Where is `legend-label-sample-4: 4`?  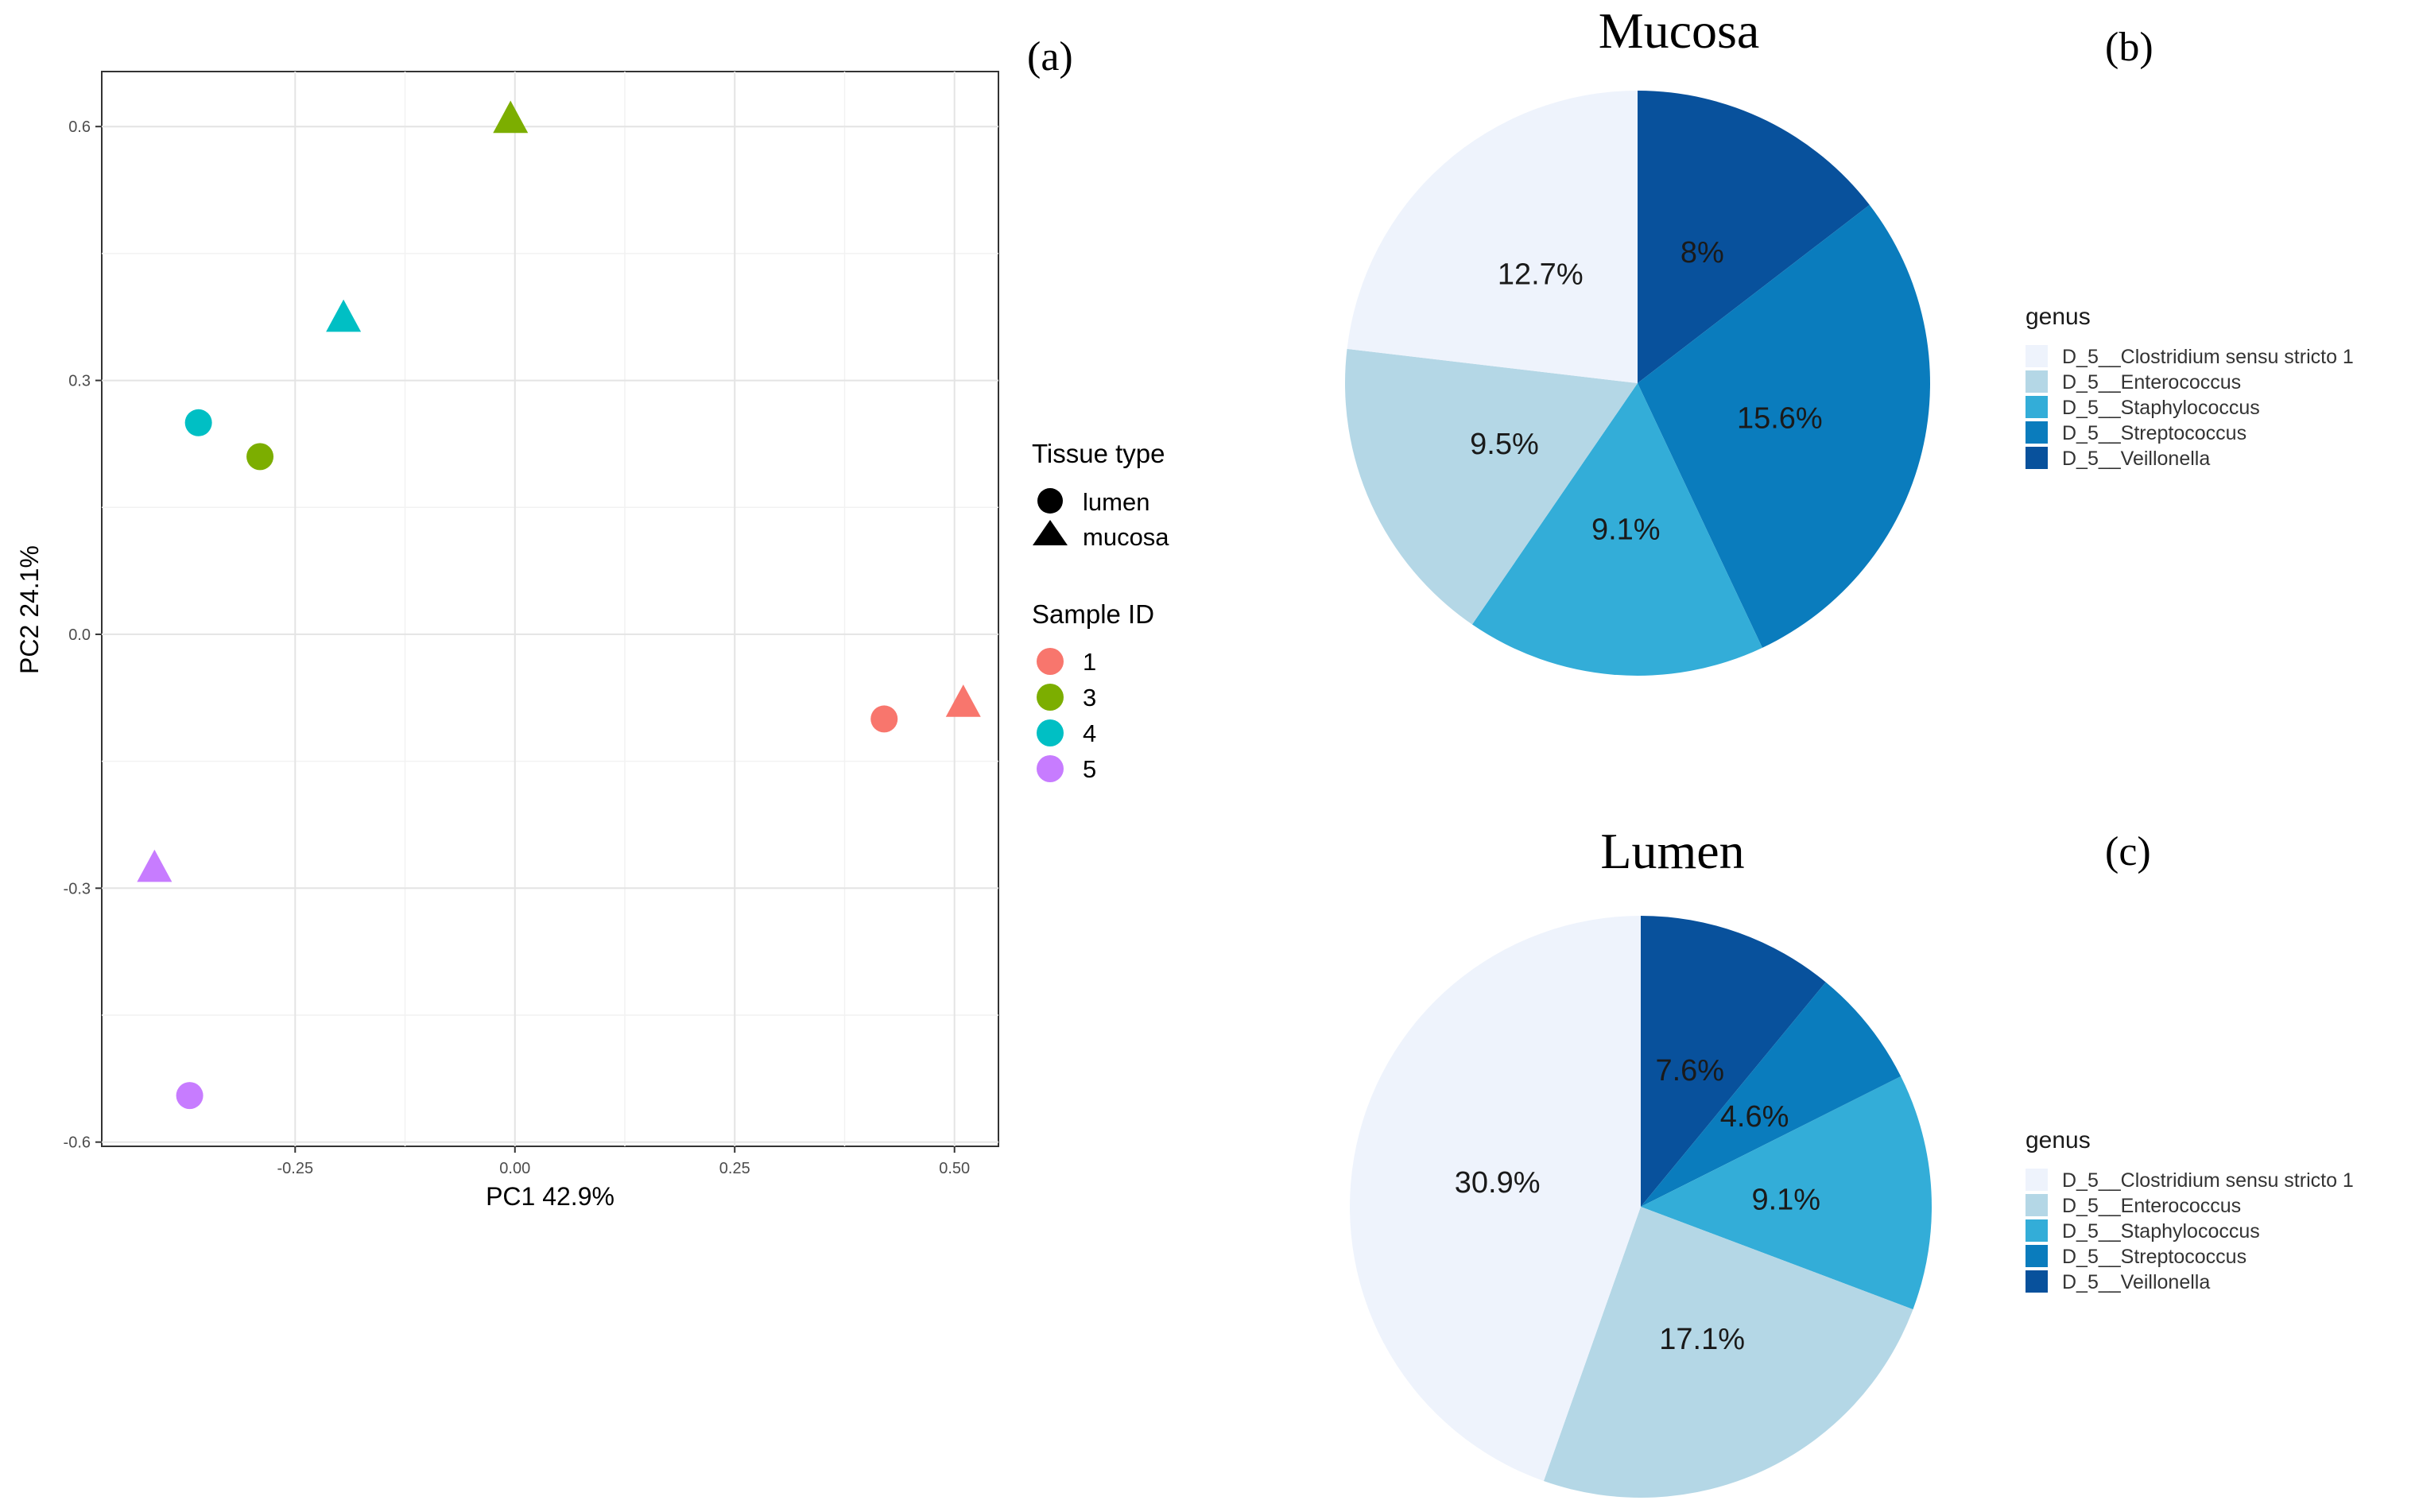 legend-label-sample-4: 4 is located at coordinates (1089, 733).